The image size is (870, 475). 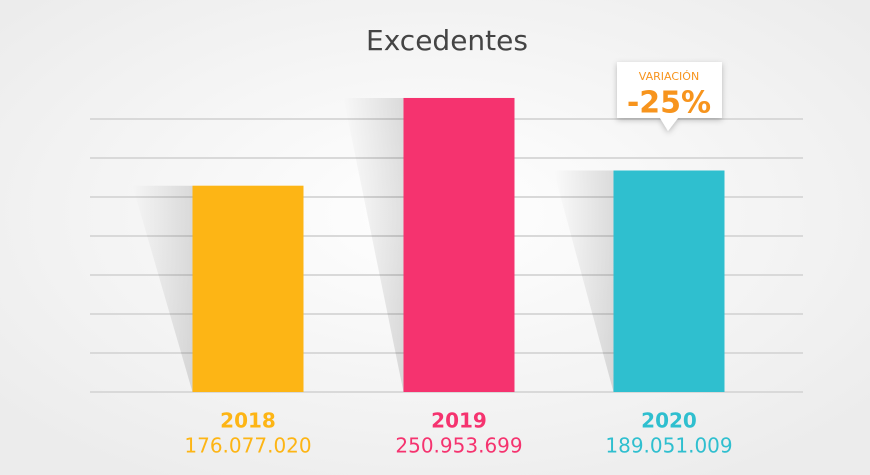 I want to click on callout, so click(x=669, y=96).